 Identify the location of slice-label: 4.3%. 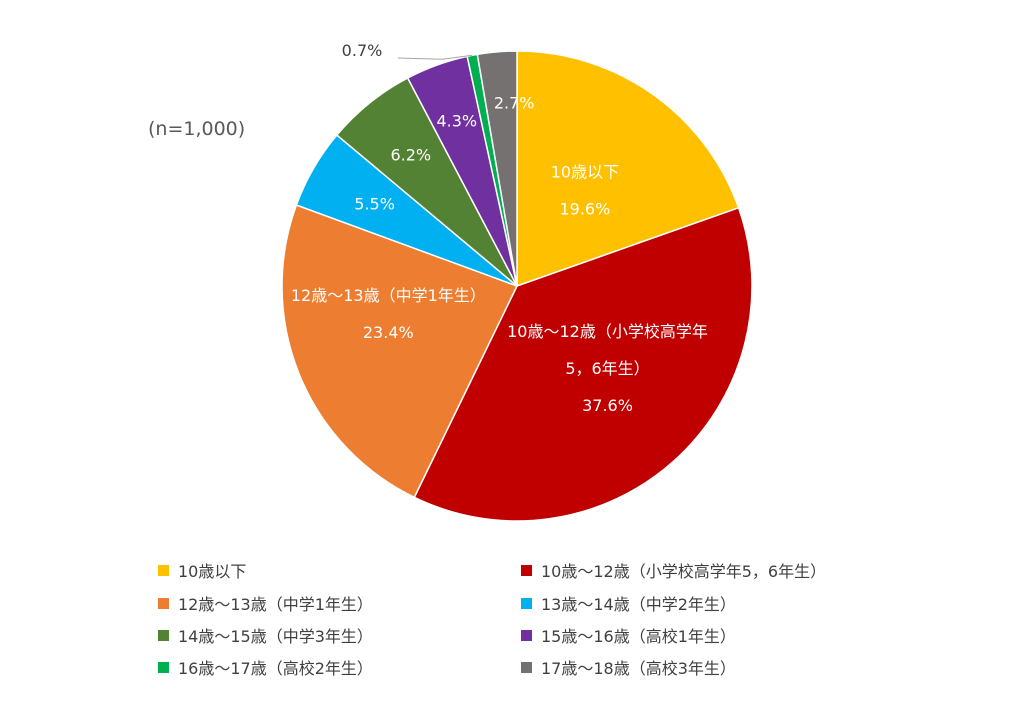
(456, 120).